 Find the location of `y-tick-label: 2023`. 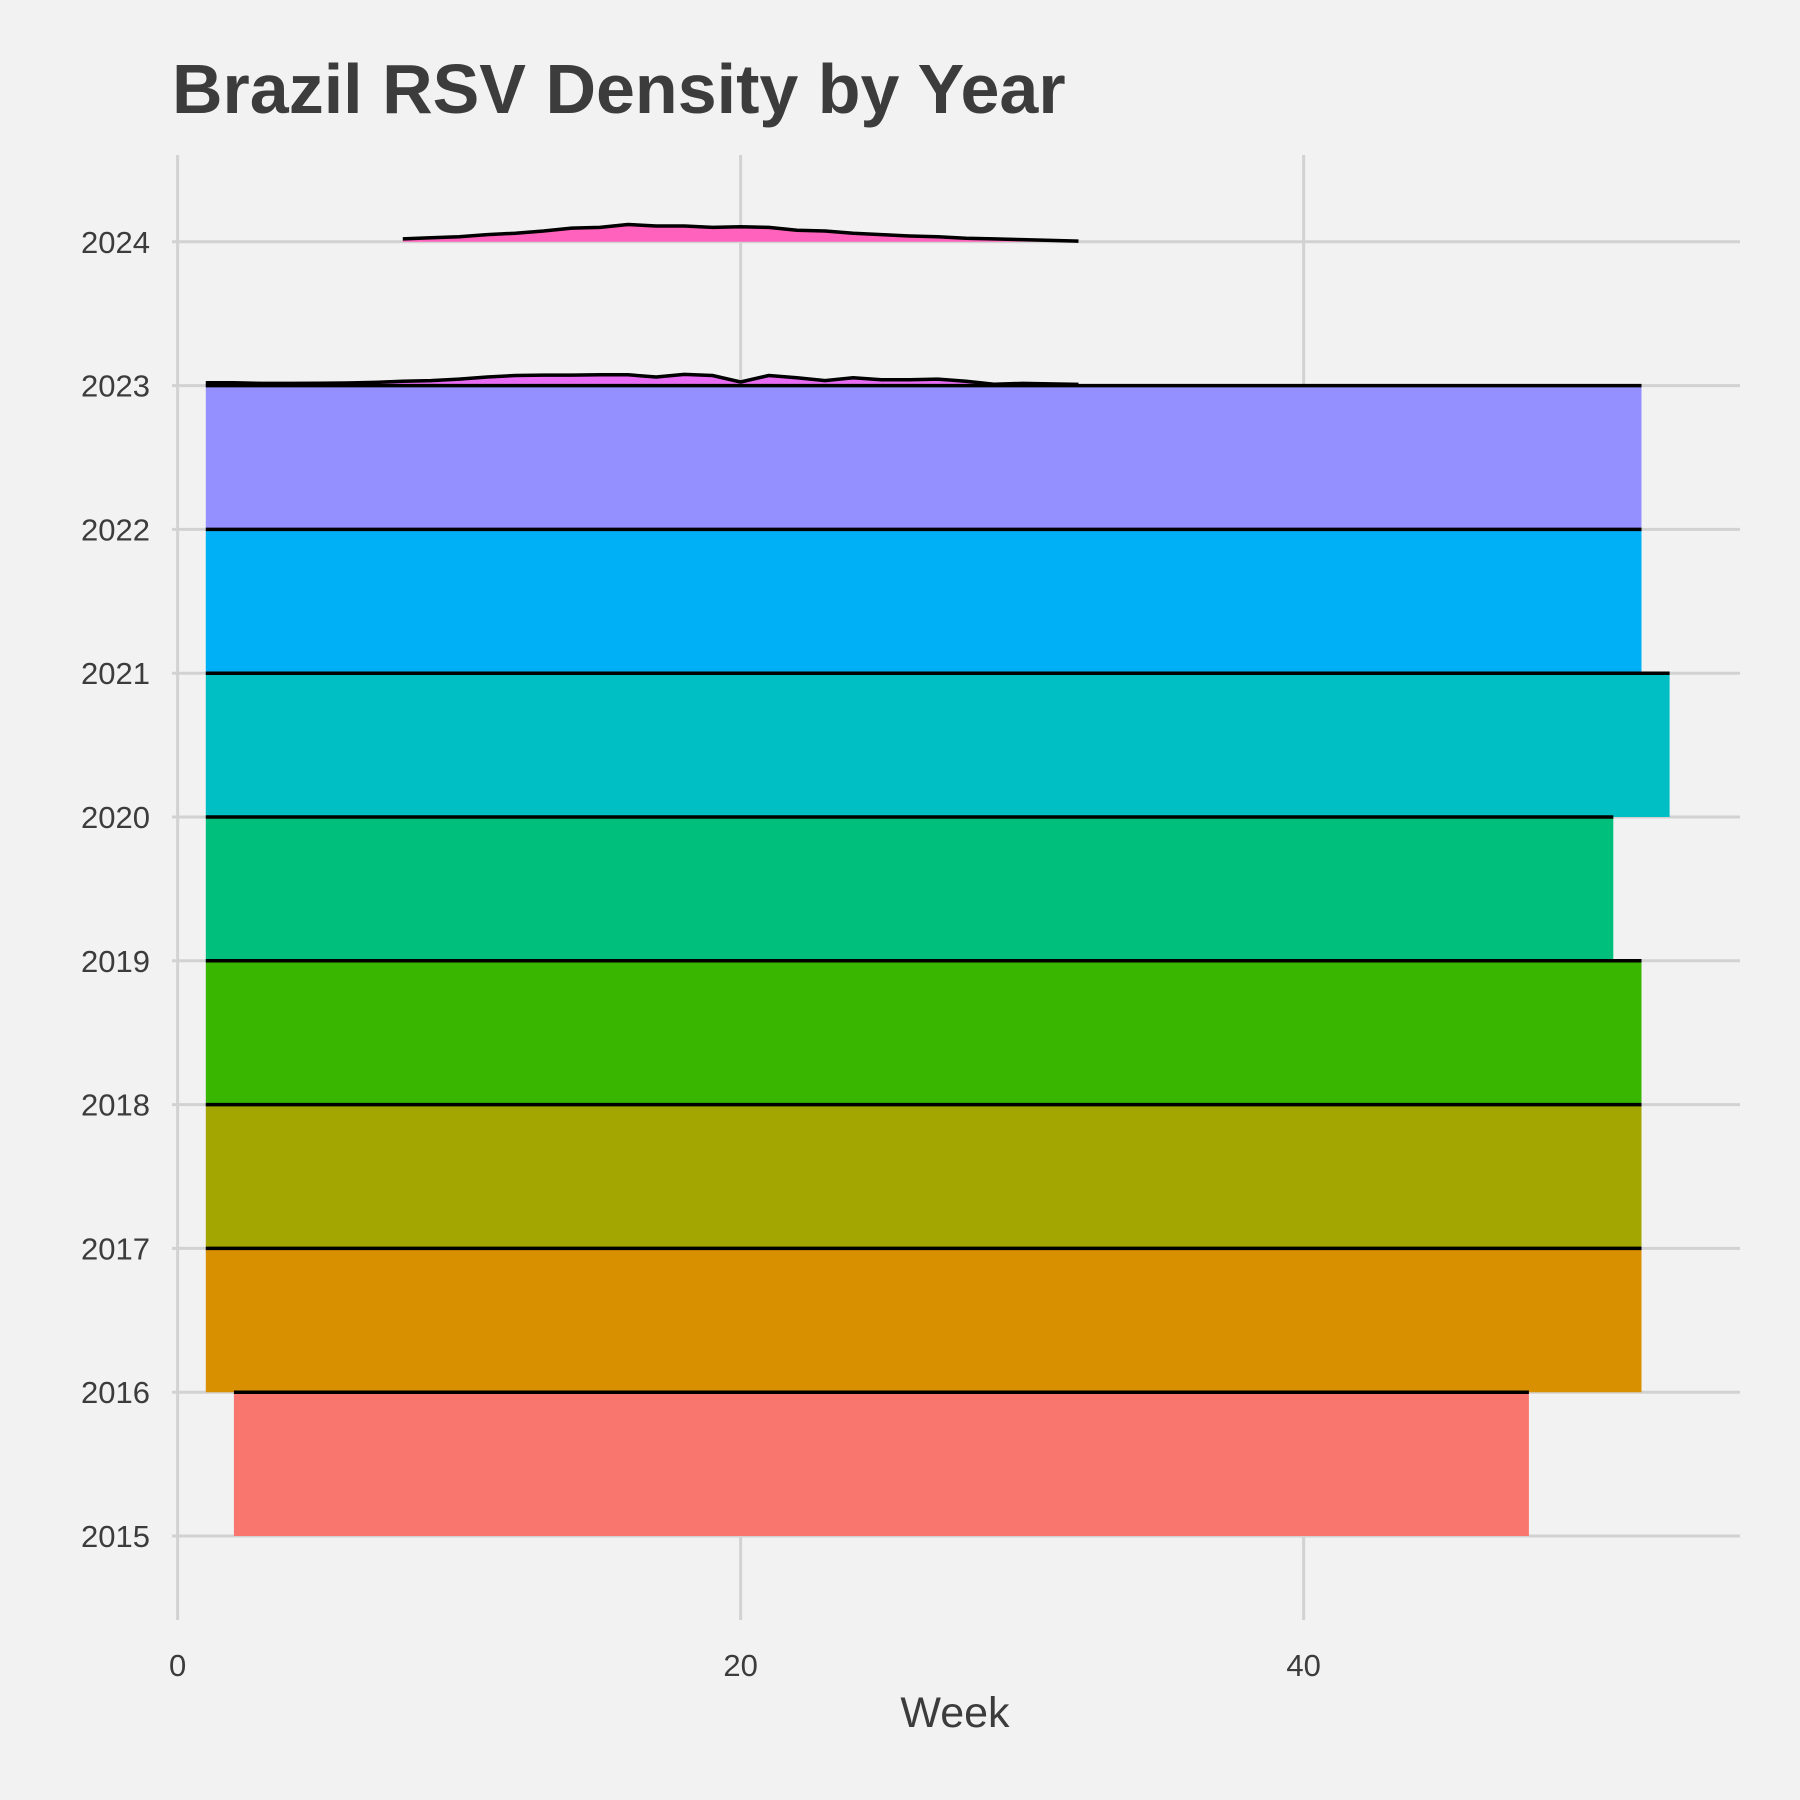

y-tick-label: 2023 is located at coordinates (115, 386).